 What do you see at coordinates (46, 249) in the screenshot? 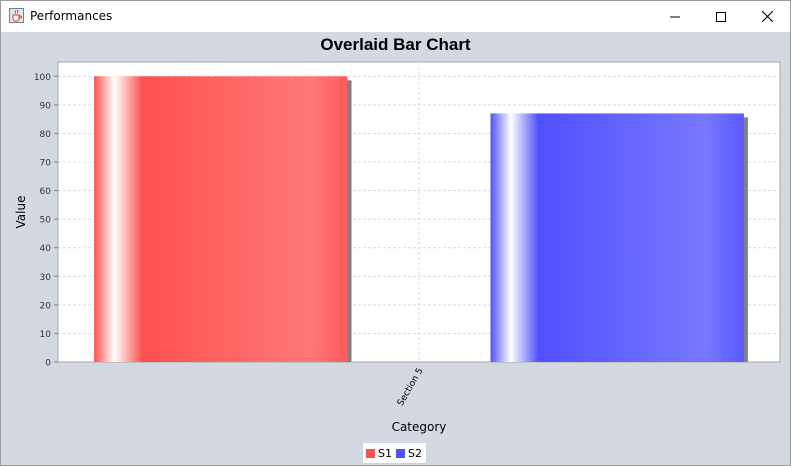
I see `y-tick-label: 40` at bounding box center [46, 249].